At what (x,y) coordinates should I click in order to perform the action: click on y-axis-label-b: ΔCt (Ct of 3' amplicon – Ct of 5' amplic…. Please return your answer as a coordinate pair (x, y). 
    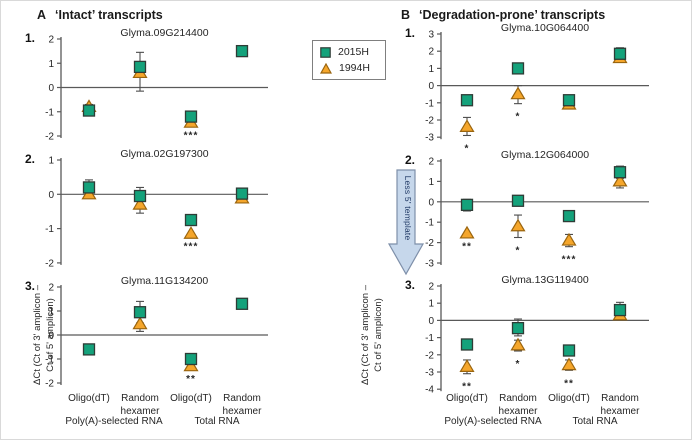
    Looking at the image, I should click on (372, 335).